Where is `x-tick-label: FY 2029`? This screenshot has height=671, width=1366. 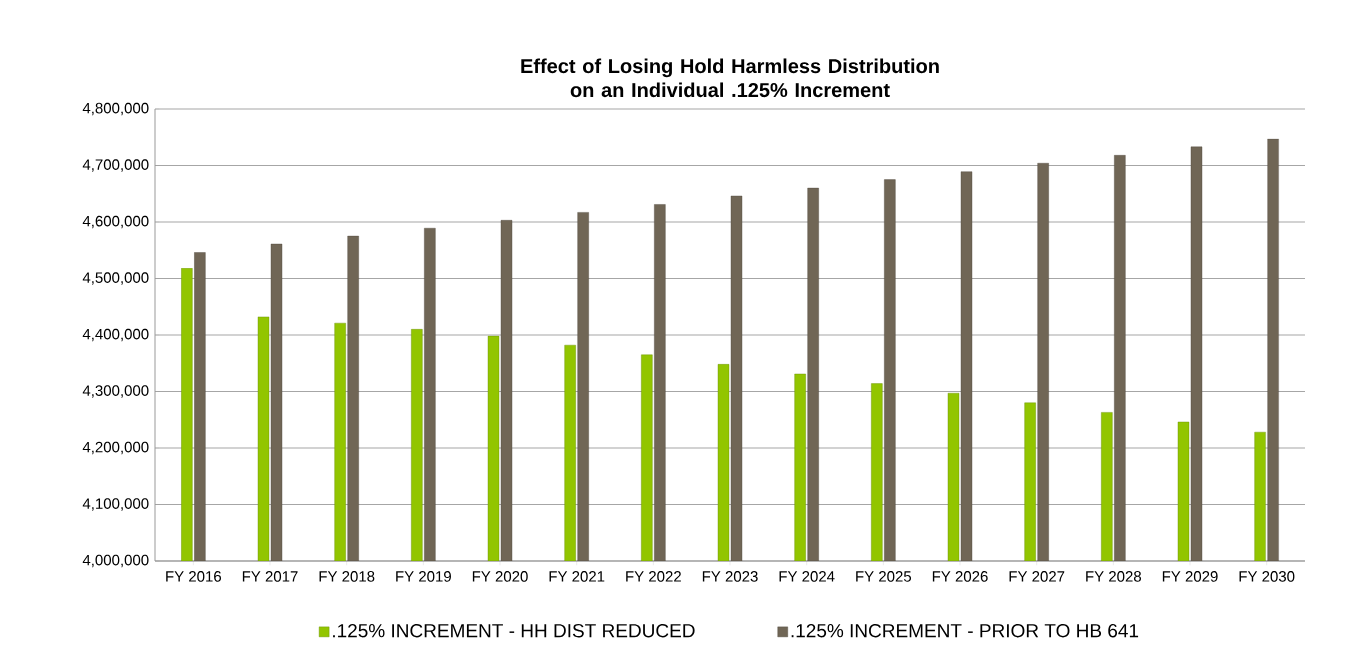 x-tick-label: FY 2029 is located at coordinates (1190, 576).